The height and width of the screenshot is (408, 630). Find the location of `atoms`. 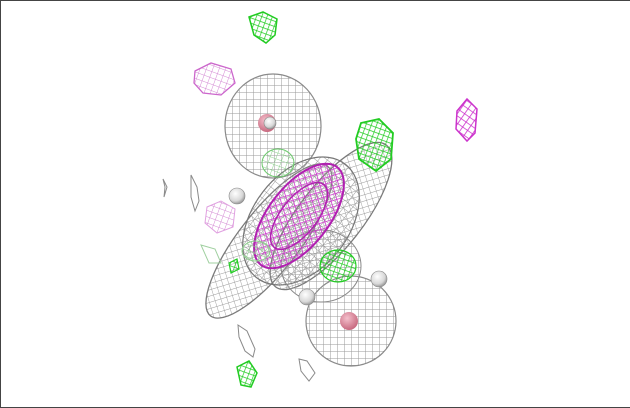

atoms is located at coordinates (308, 222).